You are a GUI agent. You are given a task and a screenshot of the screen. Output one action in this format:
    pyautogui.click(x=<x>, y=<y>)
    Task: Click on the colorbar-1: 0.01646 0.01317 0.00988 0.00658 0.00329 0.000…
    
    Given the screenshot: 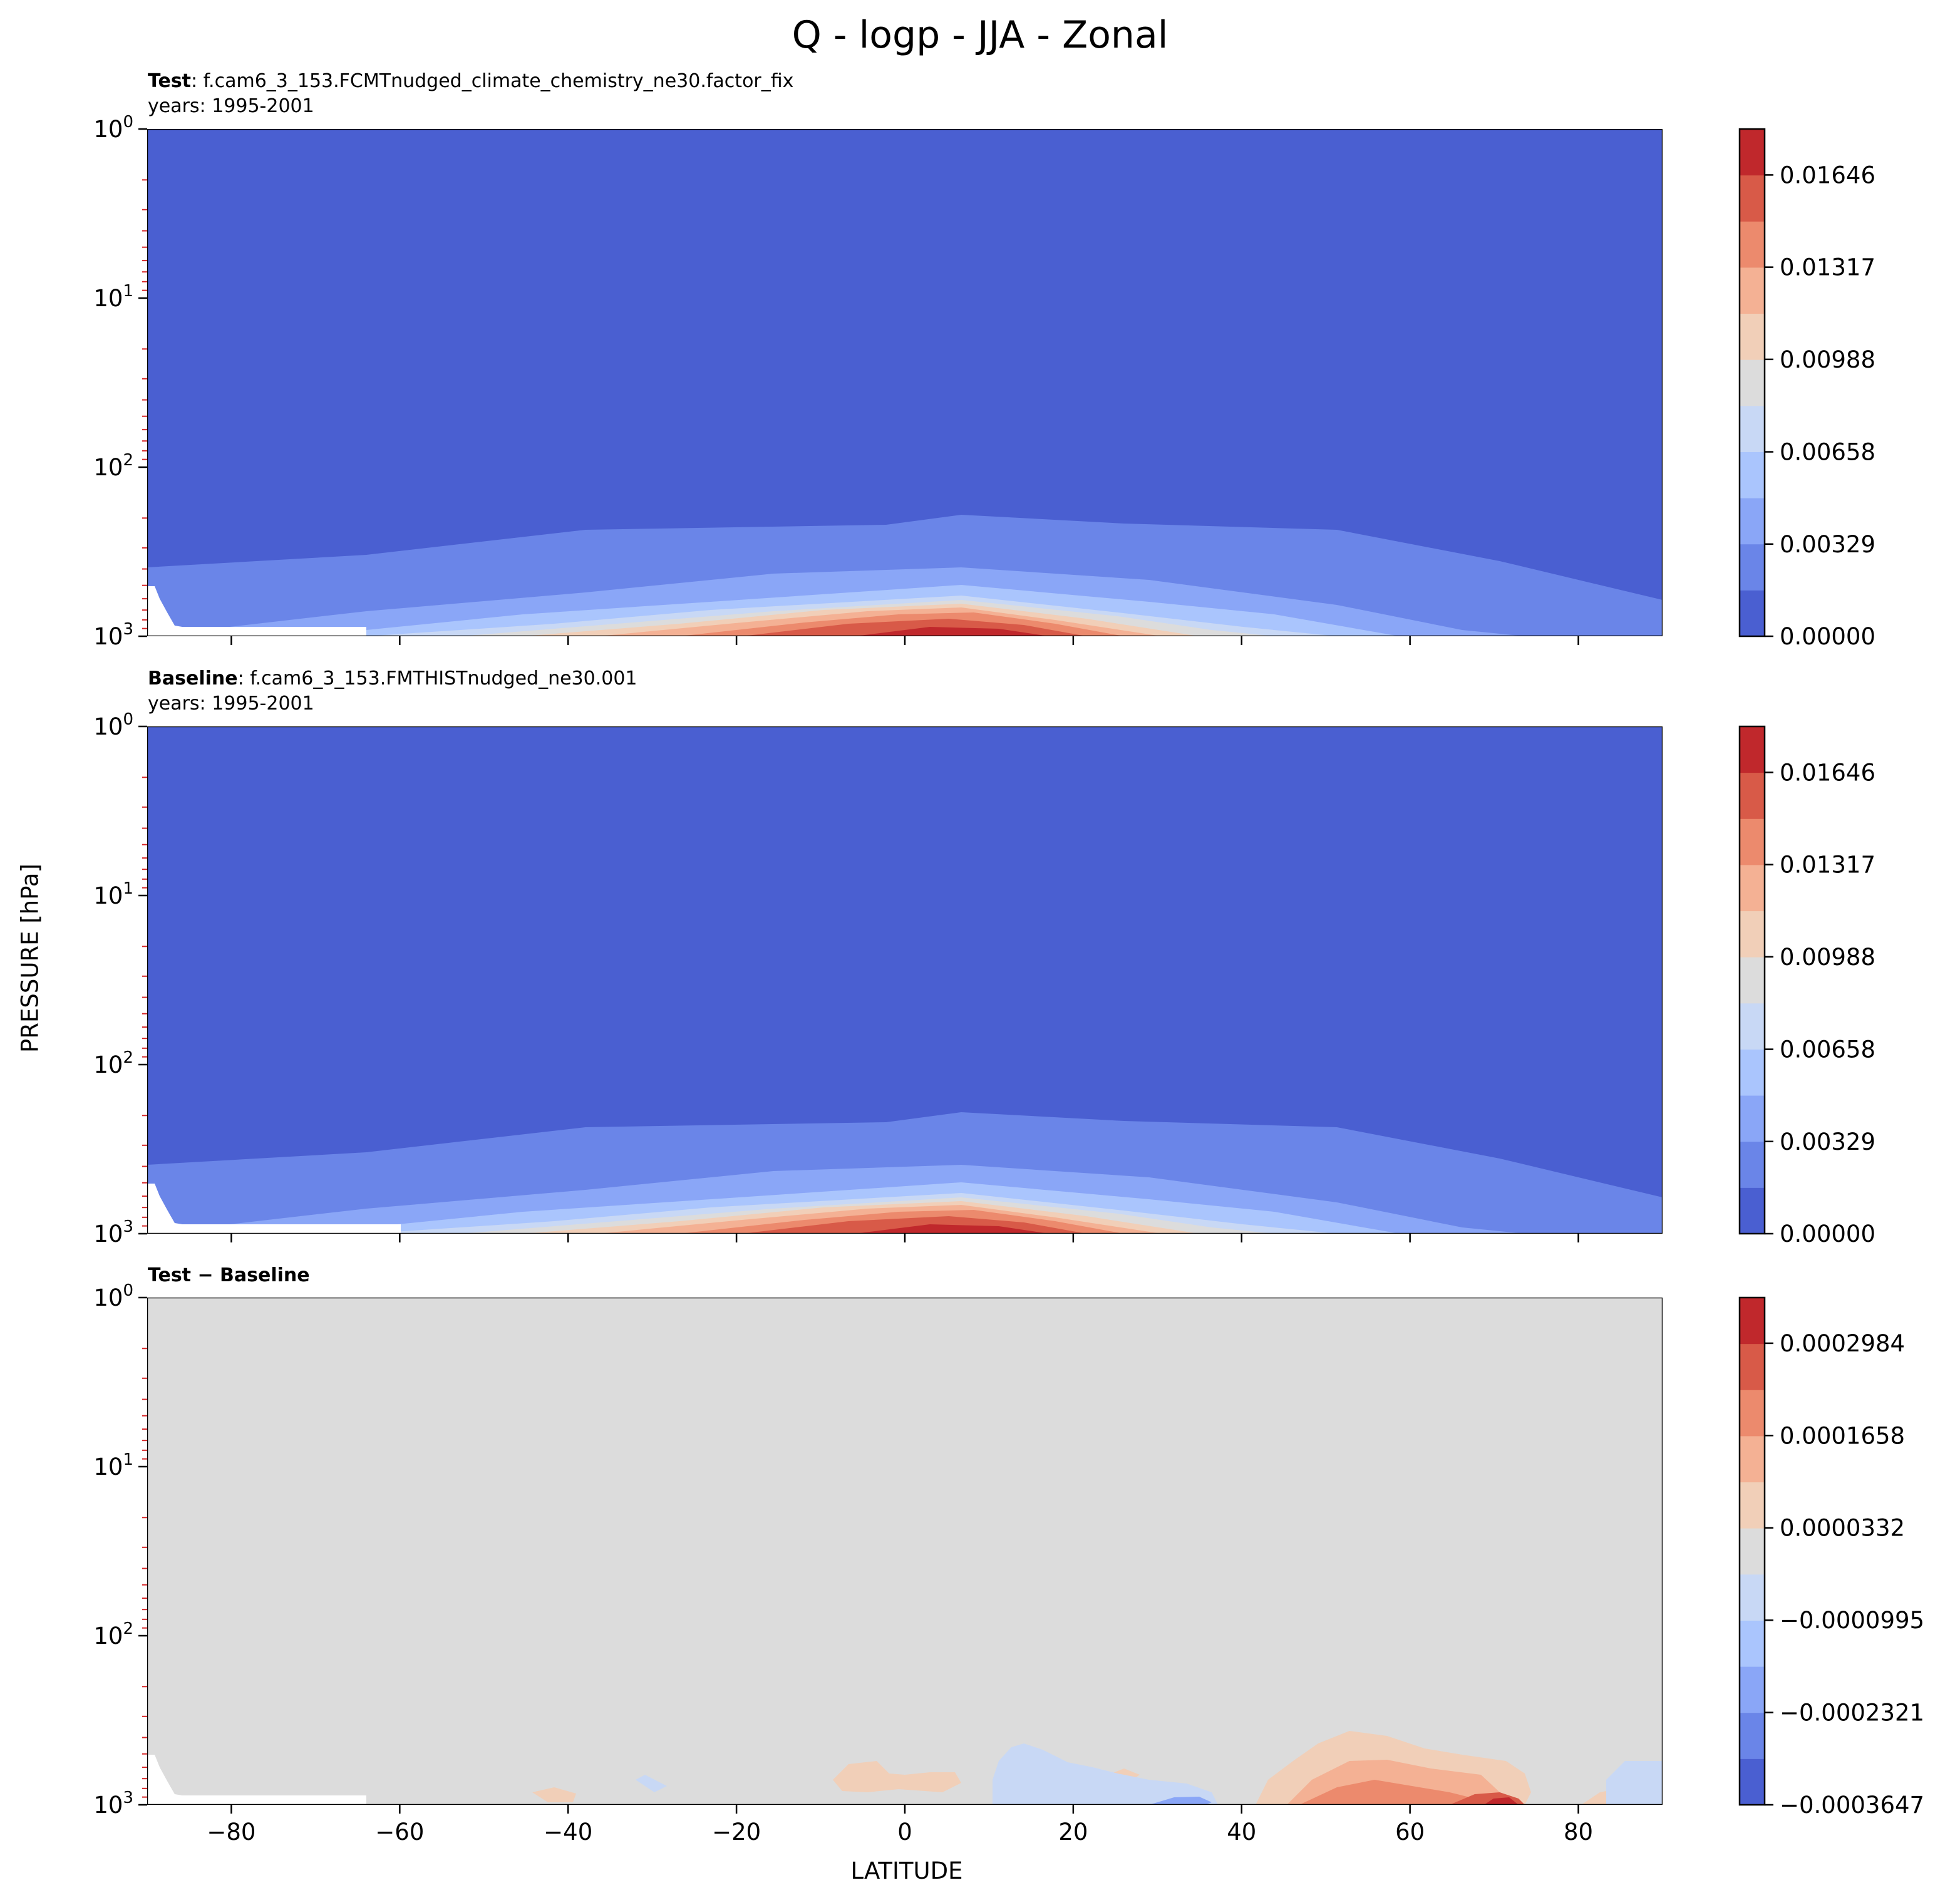 What is the action you would take?
    pyautogui.click(x=1806, y=389)
    